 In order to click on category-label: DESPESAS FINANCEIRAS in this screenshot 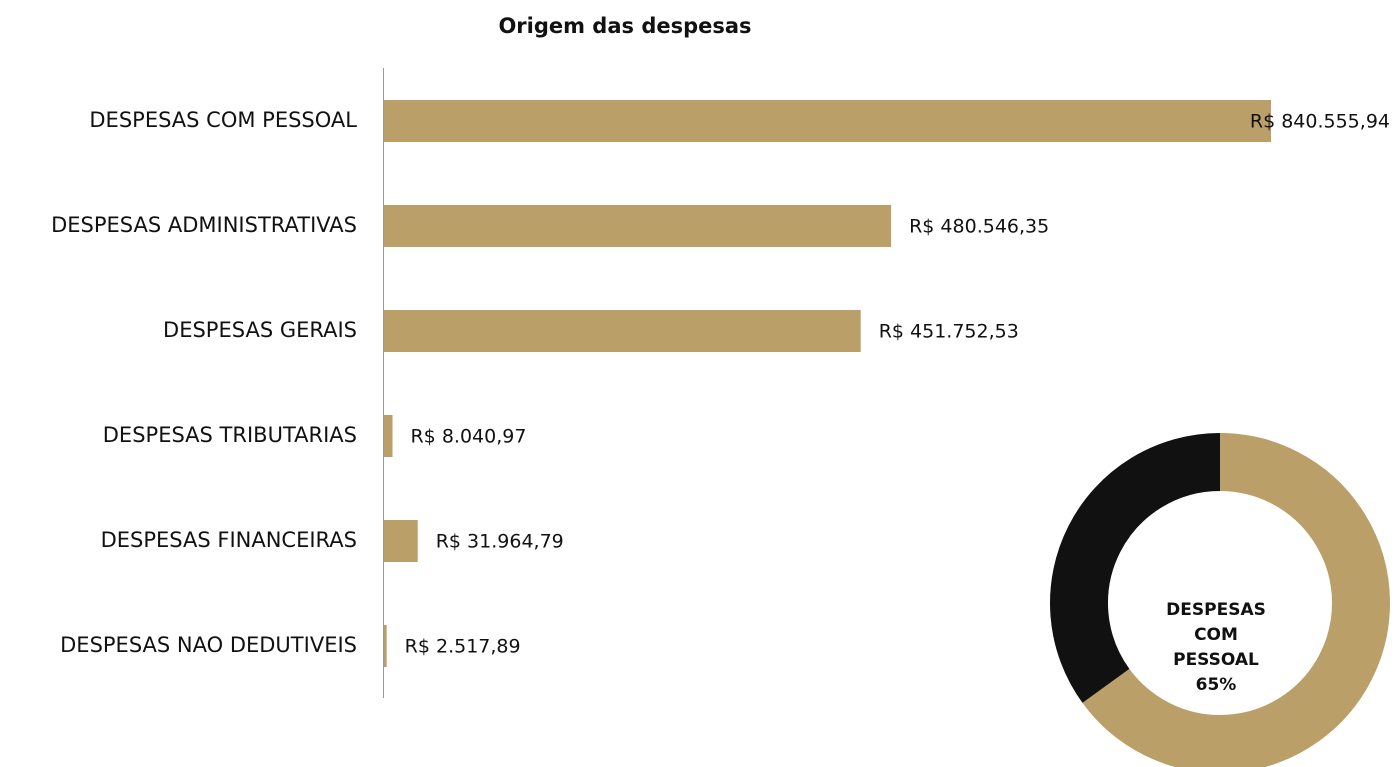, I will do `click(229, 540)`.